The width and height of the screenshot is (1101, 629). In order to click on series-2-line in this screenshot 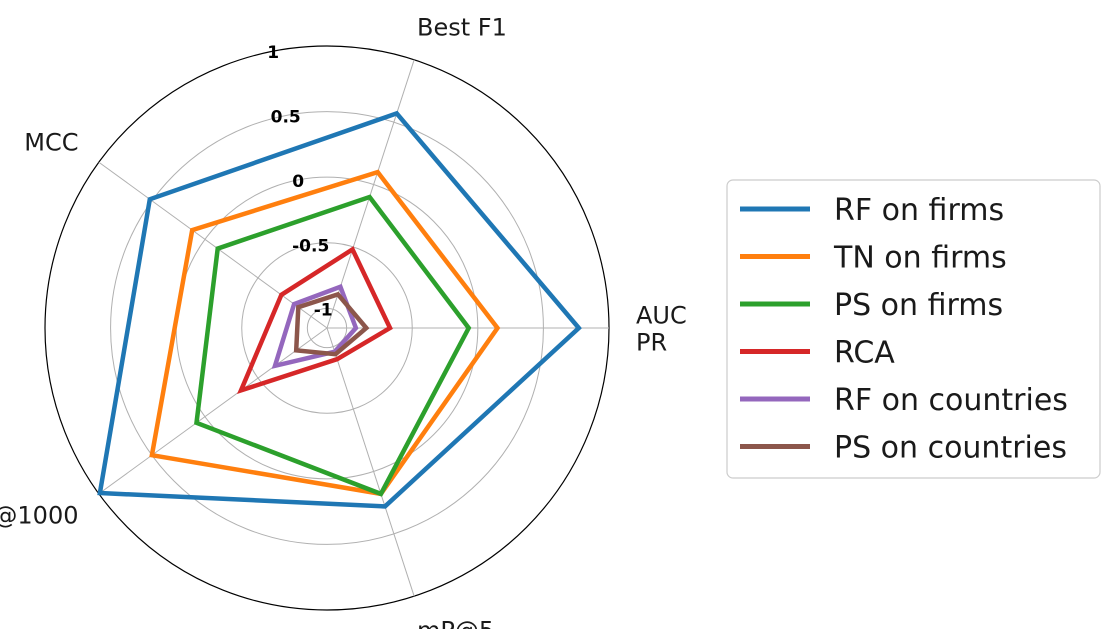, I will do `click(333, 345)`.